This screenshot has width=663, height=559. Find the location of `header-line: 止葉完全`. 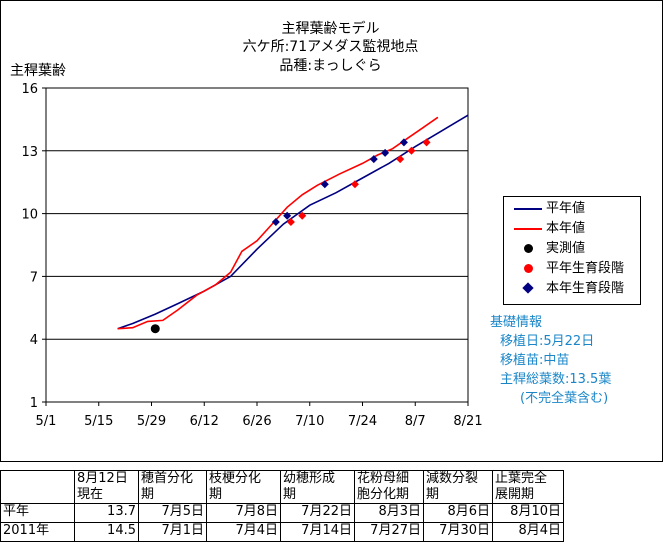

header-line: 止葉完全 is located at coordinates (521, 478).